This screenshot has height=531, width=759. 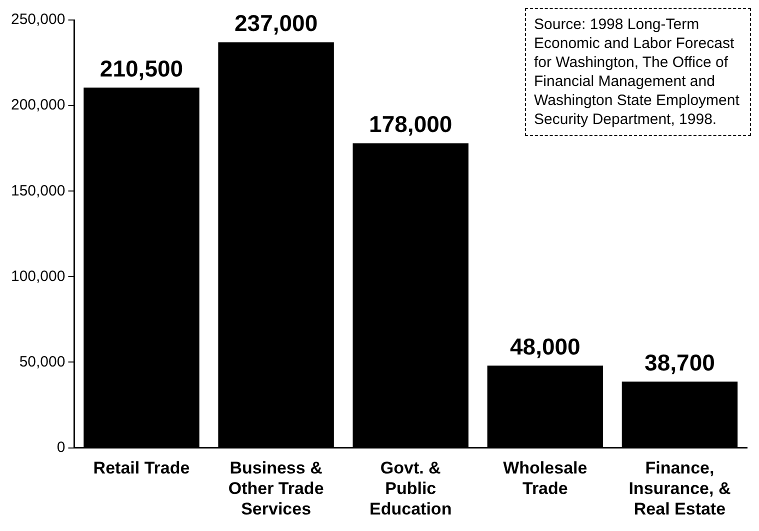 I want to click on data-label: 237,000, so click(x=276, y=23).